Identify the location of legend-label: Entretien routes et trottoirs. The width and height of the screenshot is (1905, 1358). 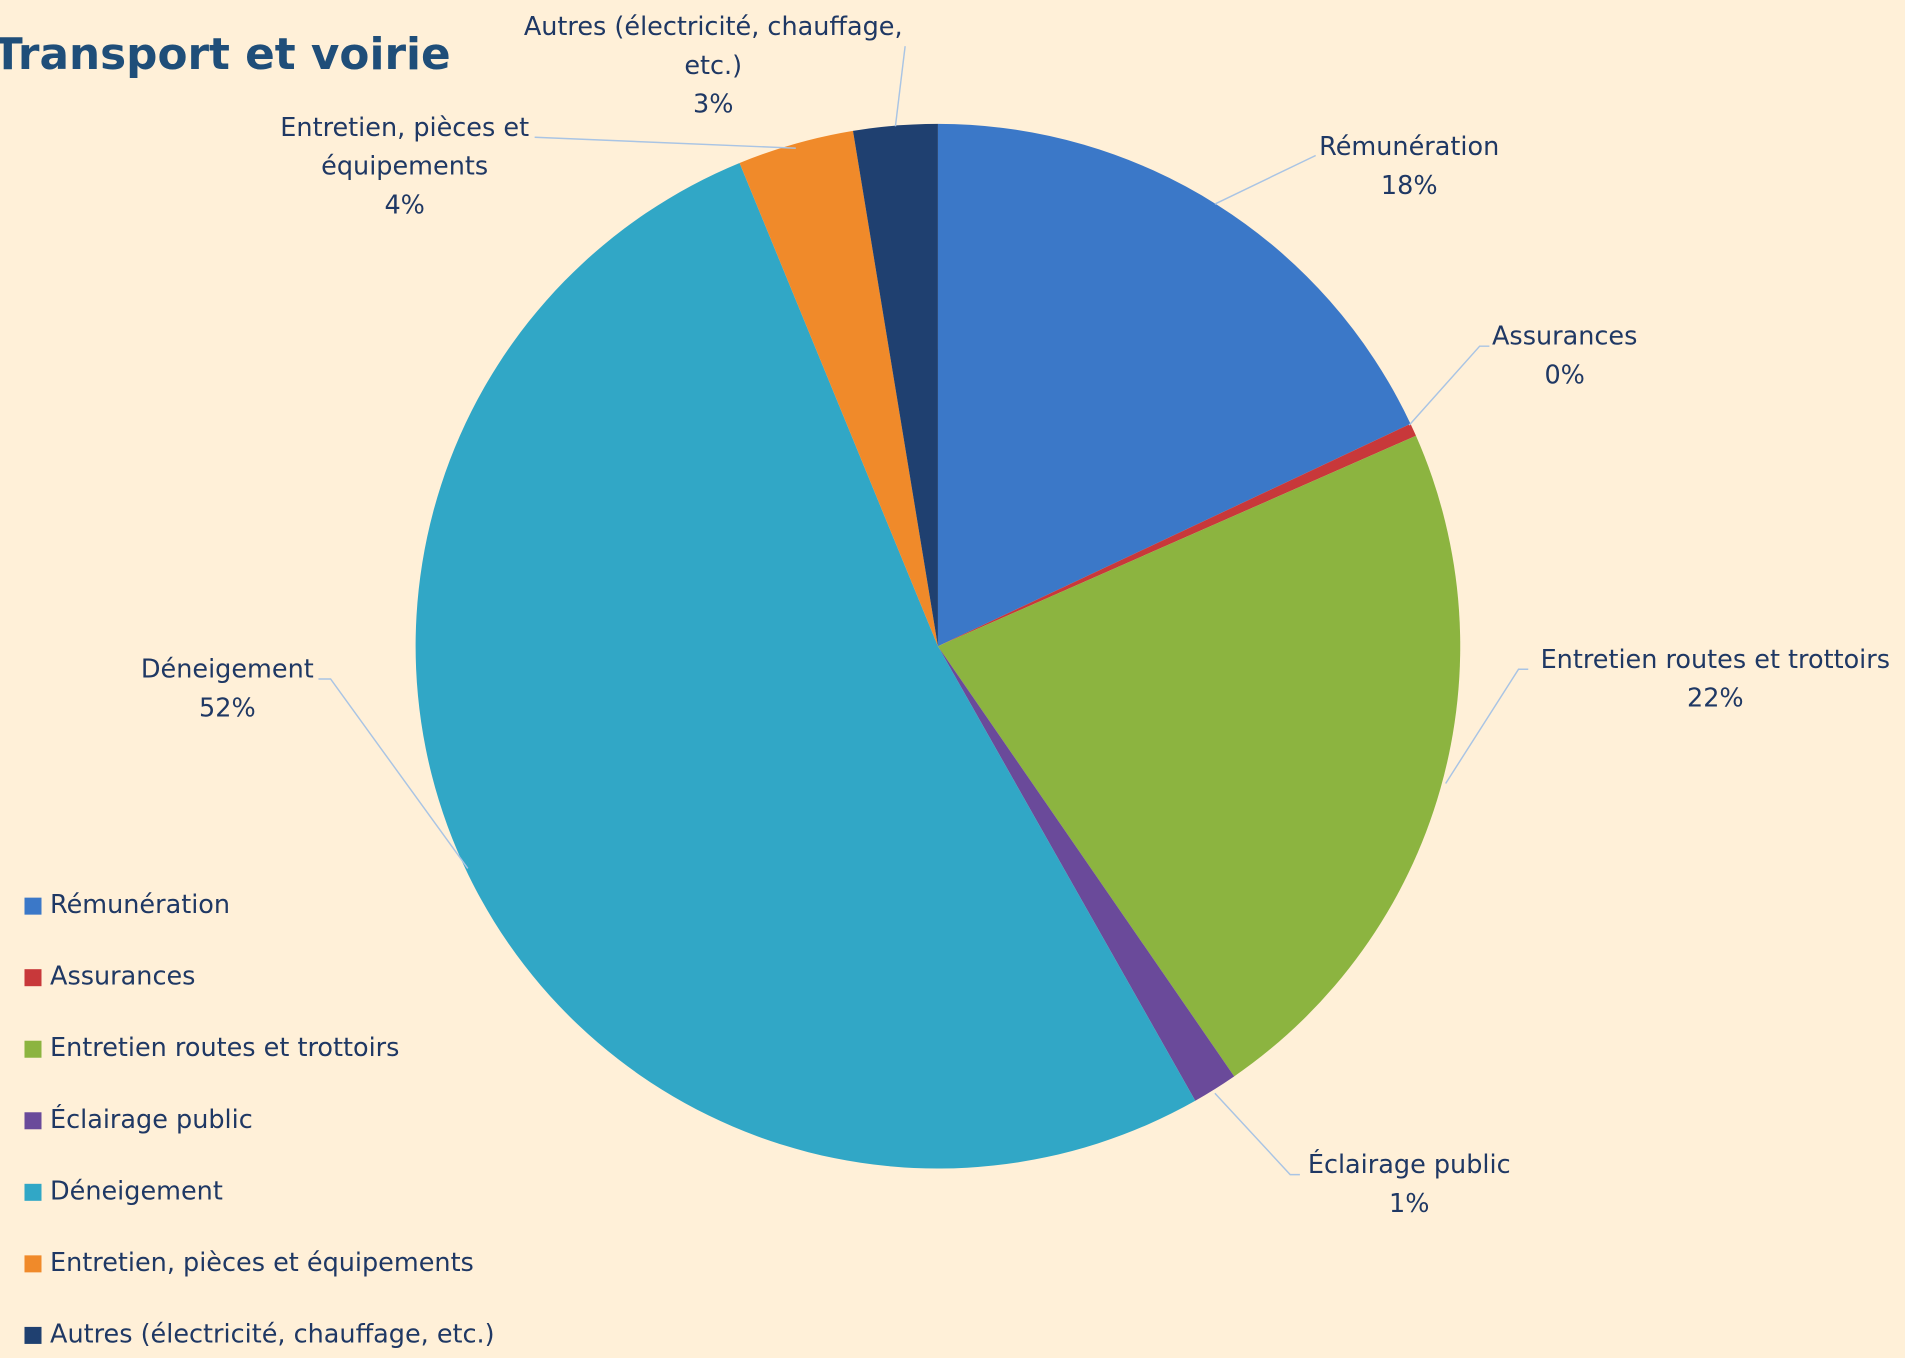
(224, 1048).